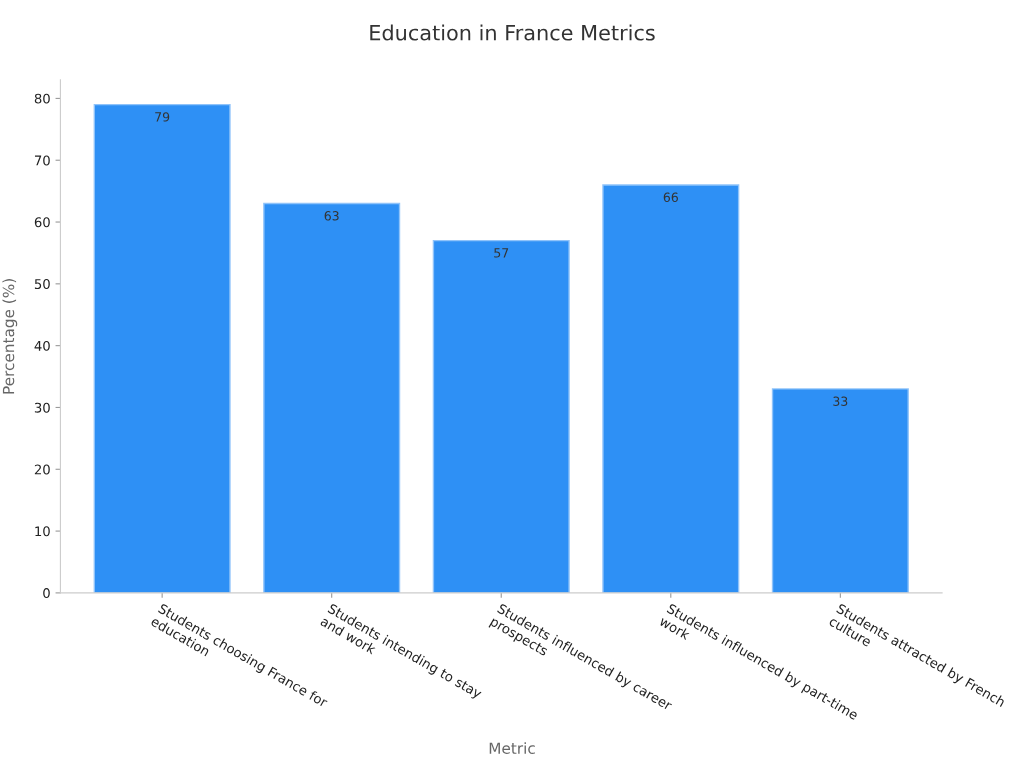 The height and width of the screenshot is (768, 1024). I want to click on y-tick-label: 30, so click(42, 407).